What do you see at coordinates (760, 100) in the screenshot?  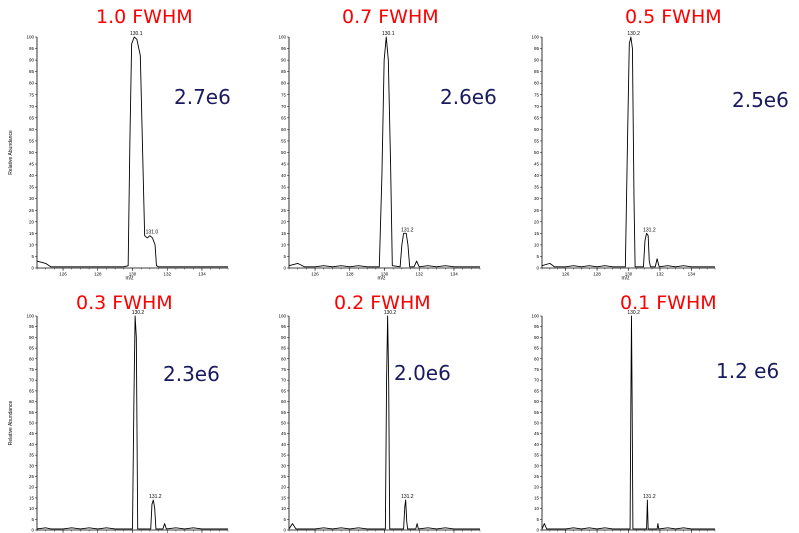 I see `intensity-label: 2.5e6` at bounding box center [760, 100].